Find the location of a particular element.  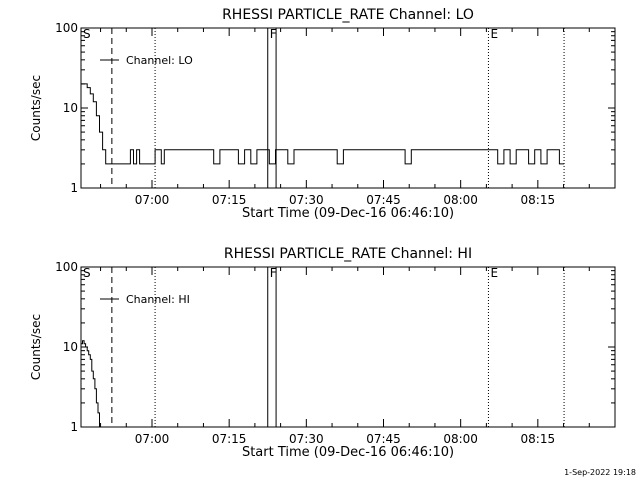

legend-label: Channel: LO is located at coordinates (159, 60).